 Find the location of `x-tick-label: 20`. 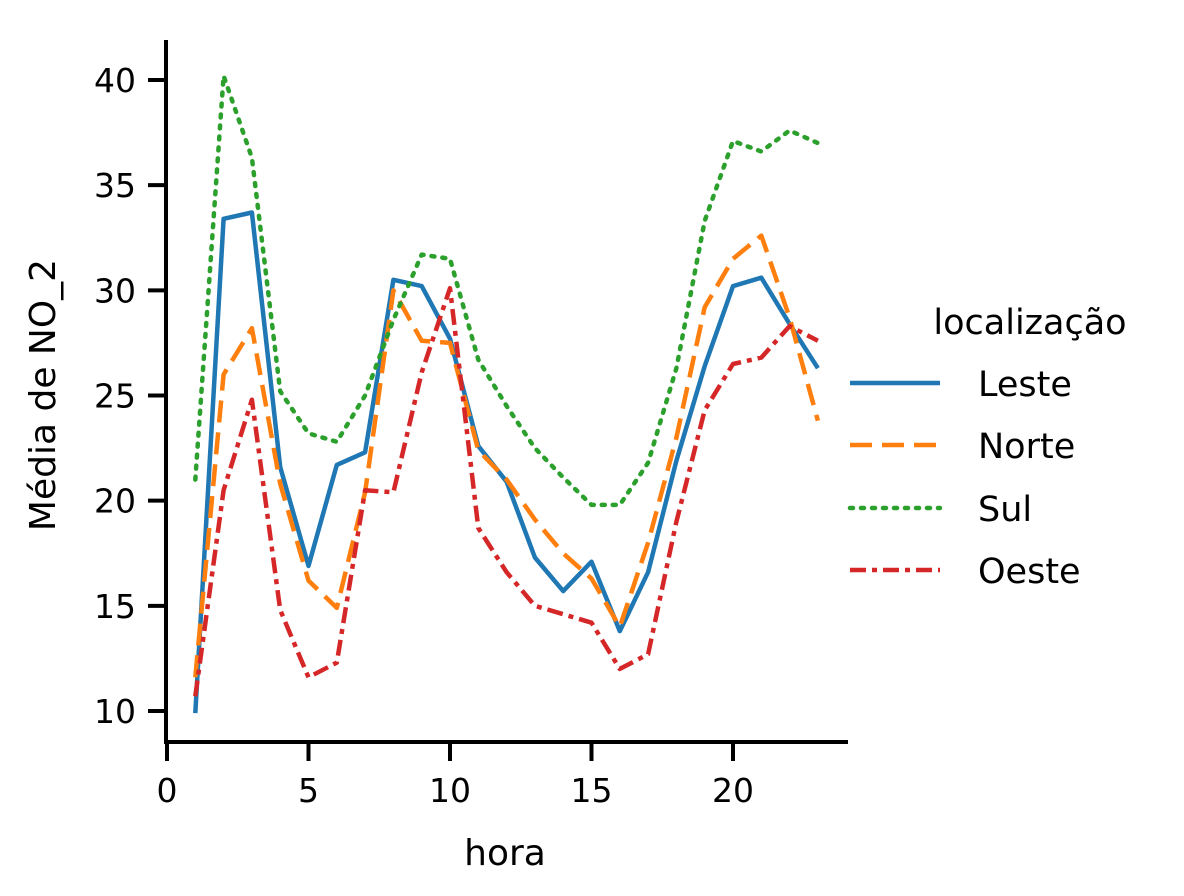

x-tick-label: 20 is located at coordinates (733, 790).